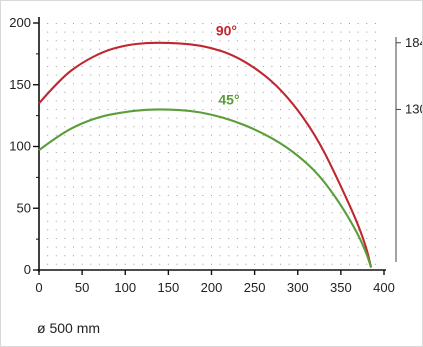 The image size is (423, 347). I want to click on x-tick-label: 150, so click(169, 287).